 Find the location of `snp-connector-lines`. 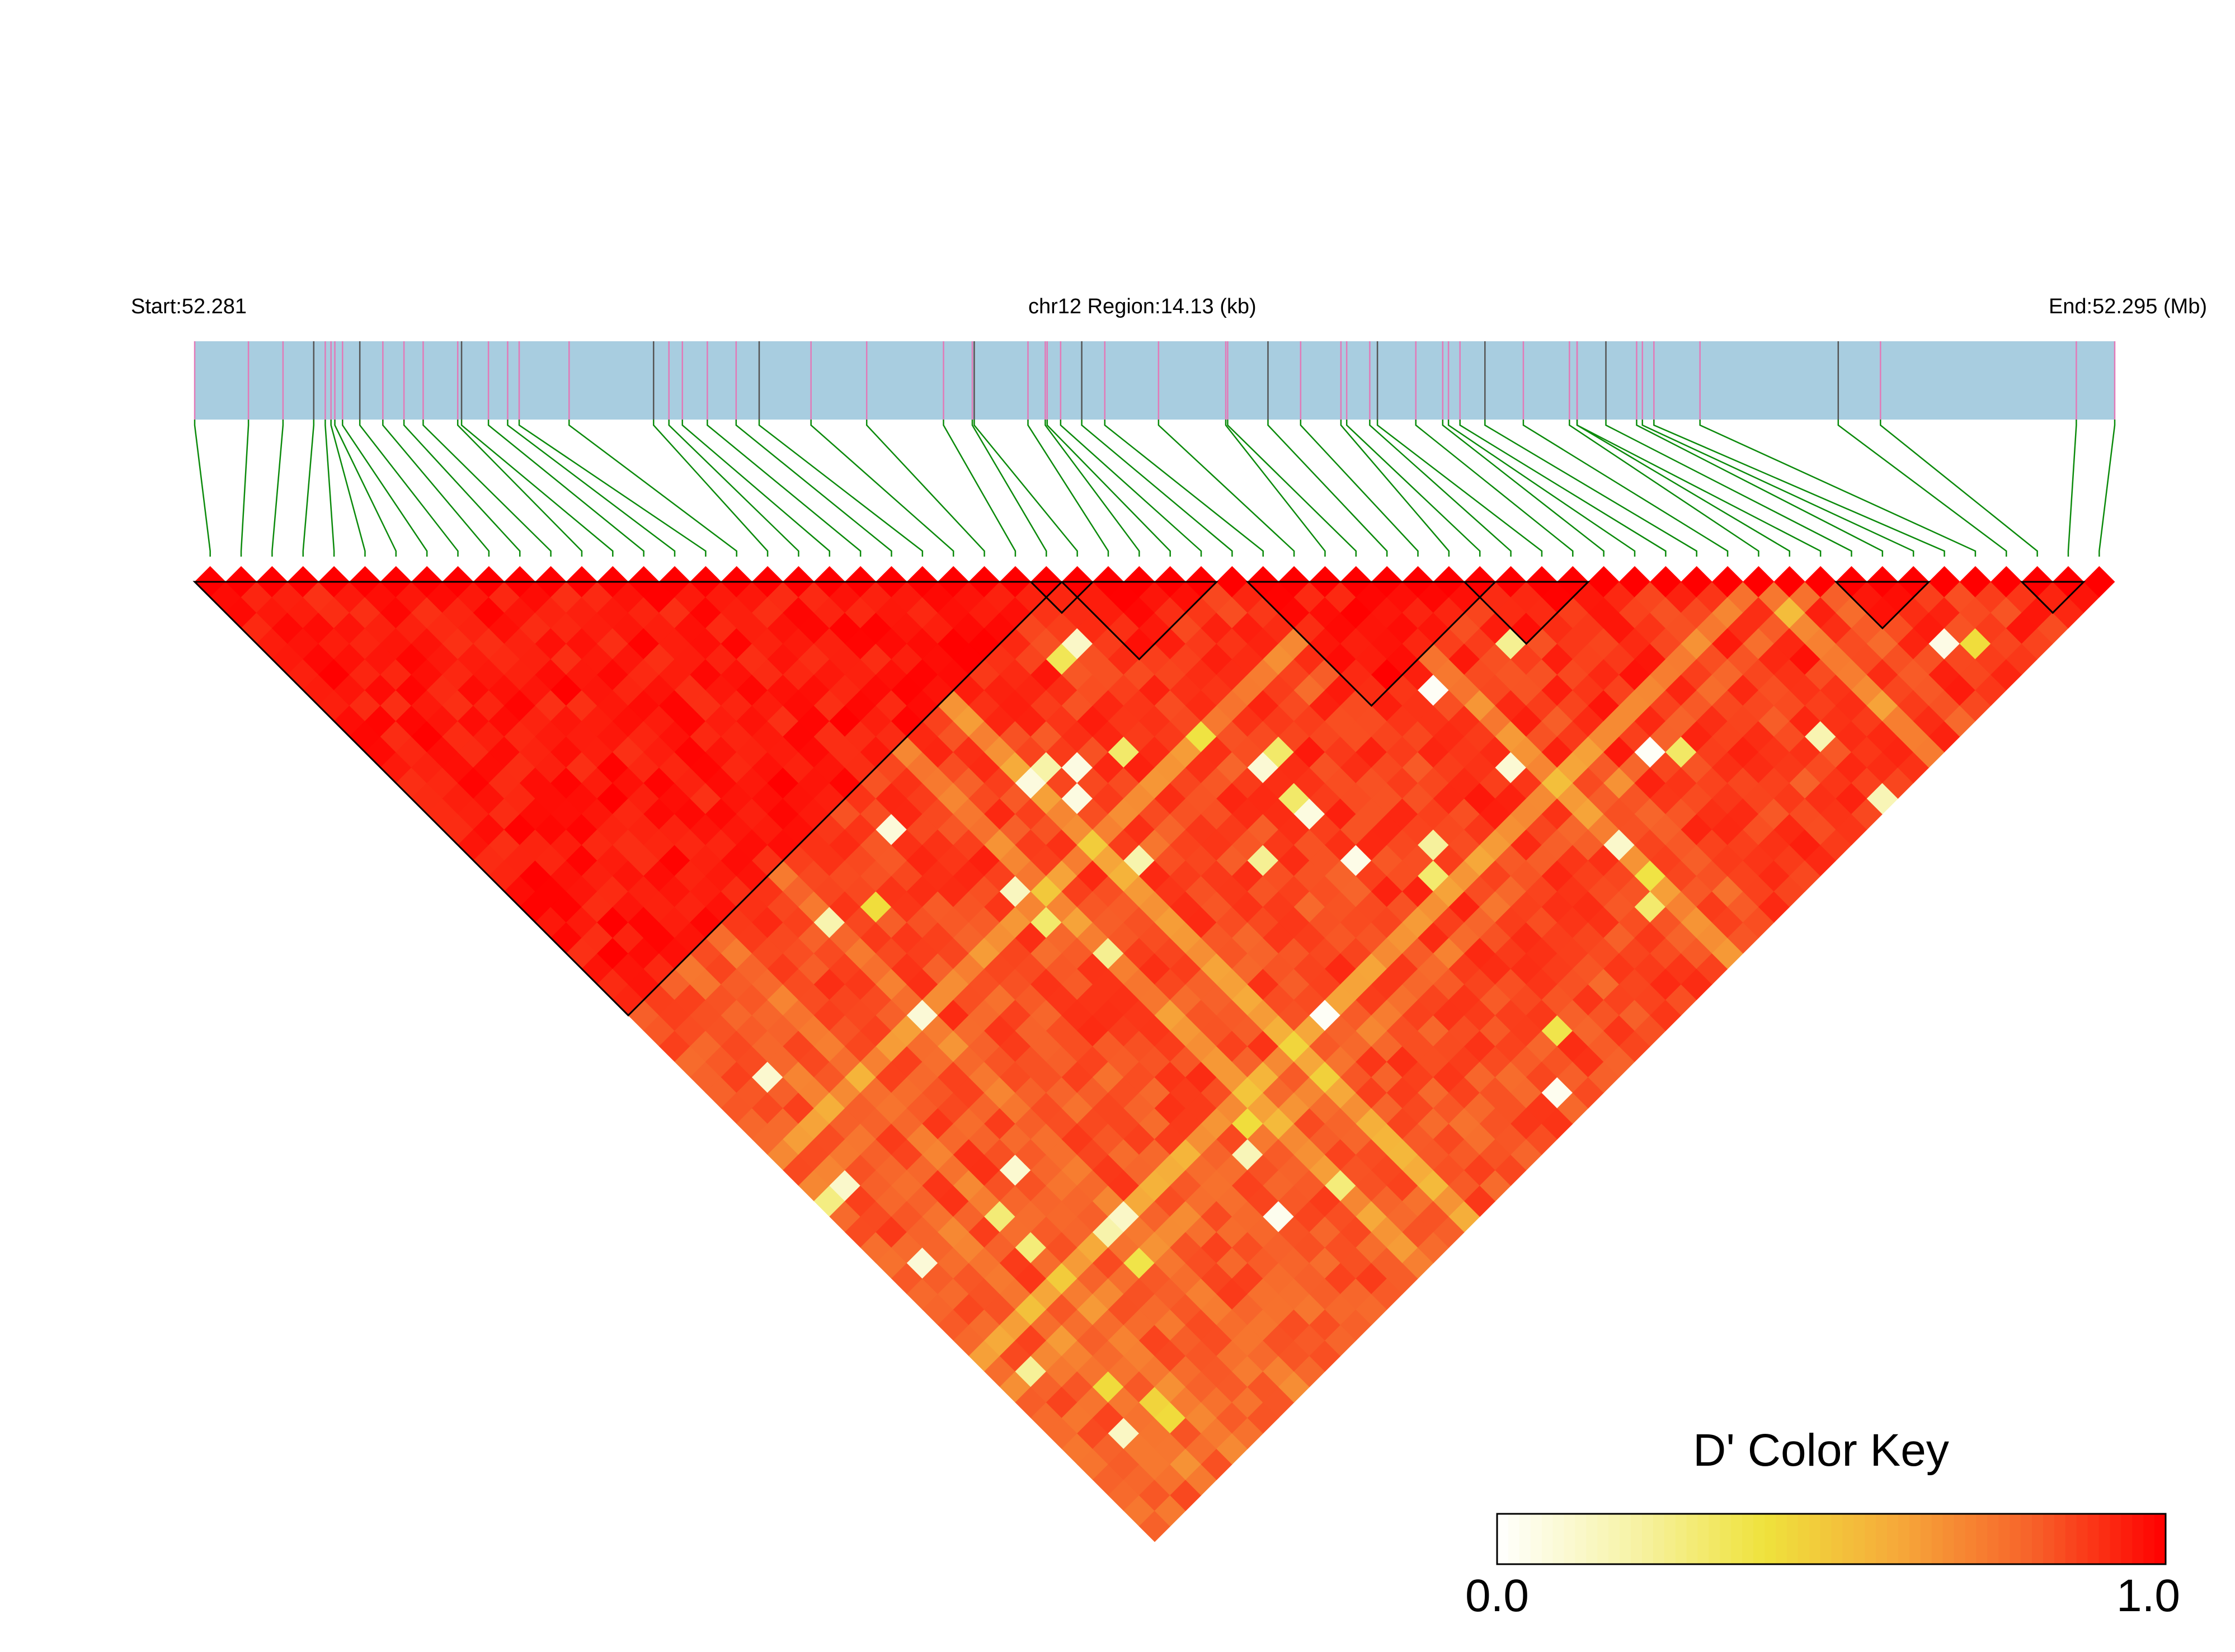

snp-connector-lines is located at coordinates (1155, 488).